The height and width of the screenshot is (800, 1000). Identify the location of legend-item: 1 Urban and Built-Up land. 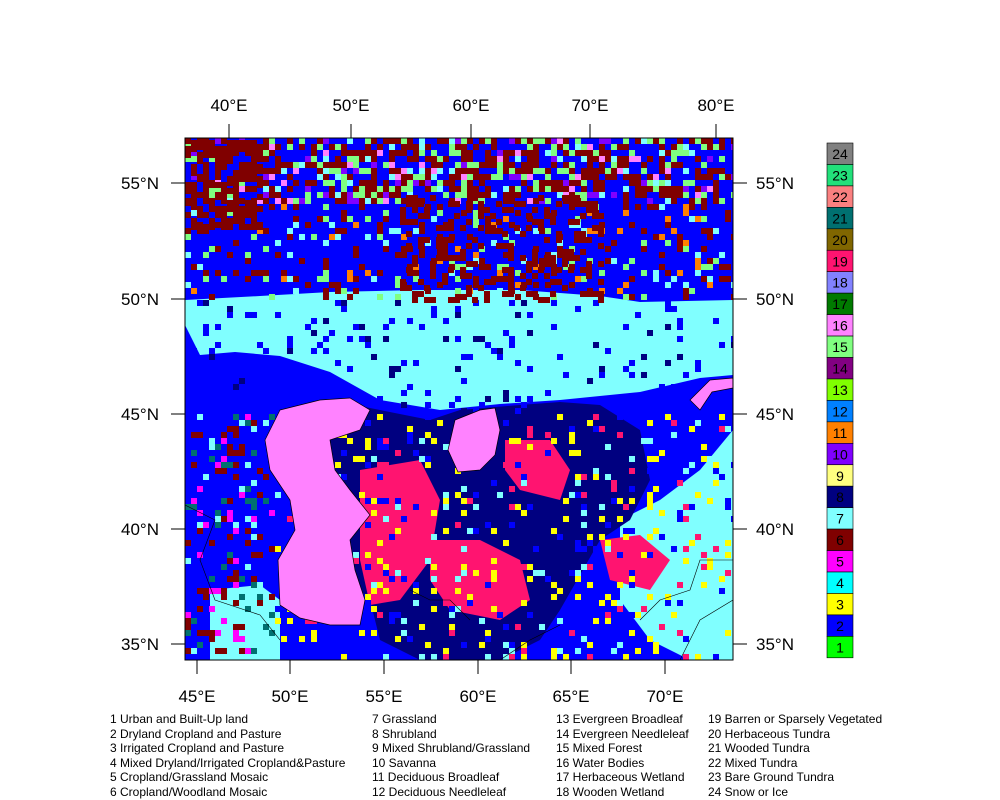
(179, 719).